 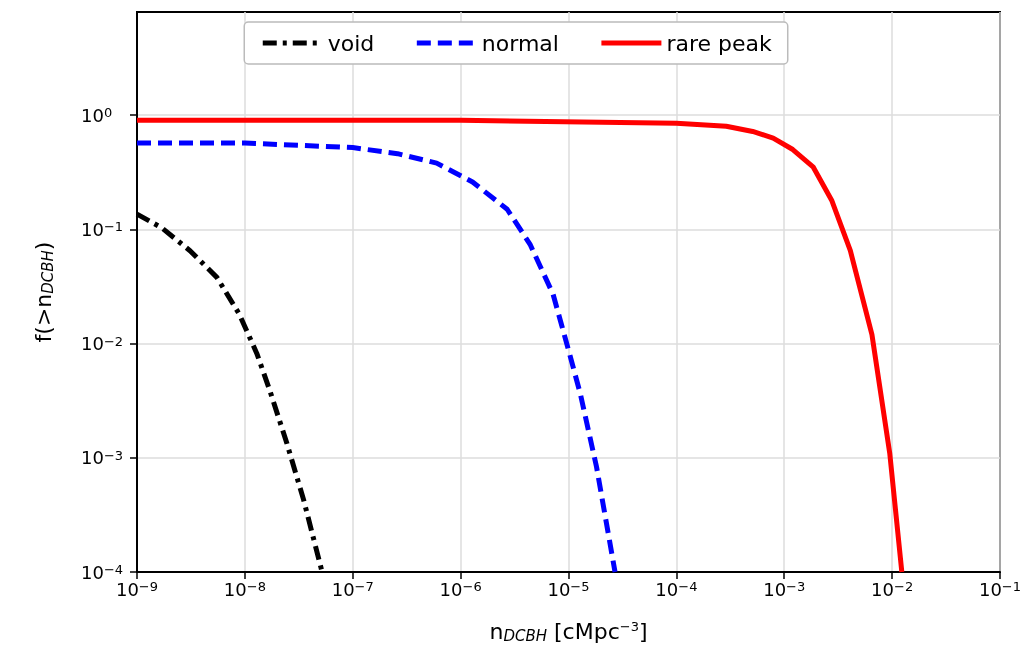 What do you see at coordinates (520, 43) in the screenshot?
I see `legend-label: normal` at bounding box center [520, 43].